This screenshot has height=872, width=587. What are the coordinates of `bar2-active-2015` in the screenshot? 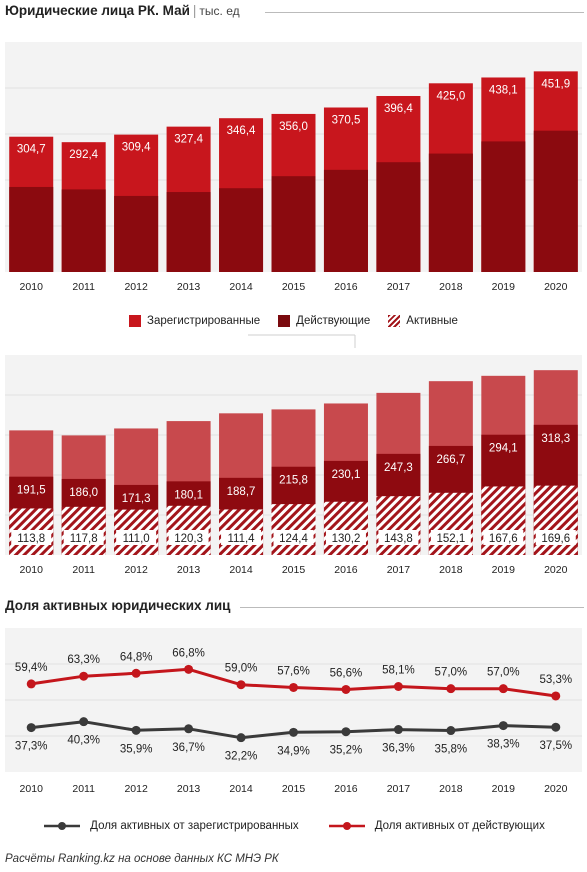 It's located at (293, 529).